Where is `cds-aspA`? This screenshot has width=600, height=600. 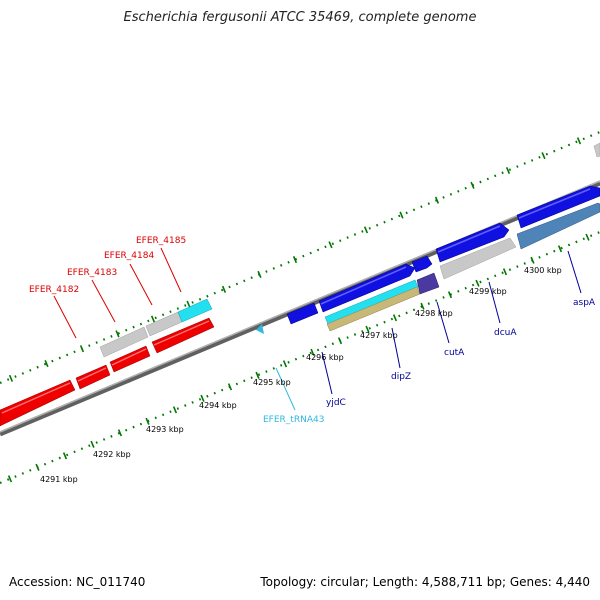
cds-aspA is located at coordinates (558, 207).